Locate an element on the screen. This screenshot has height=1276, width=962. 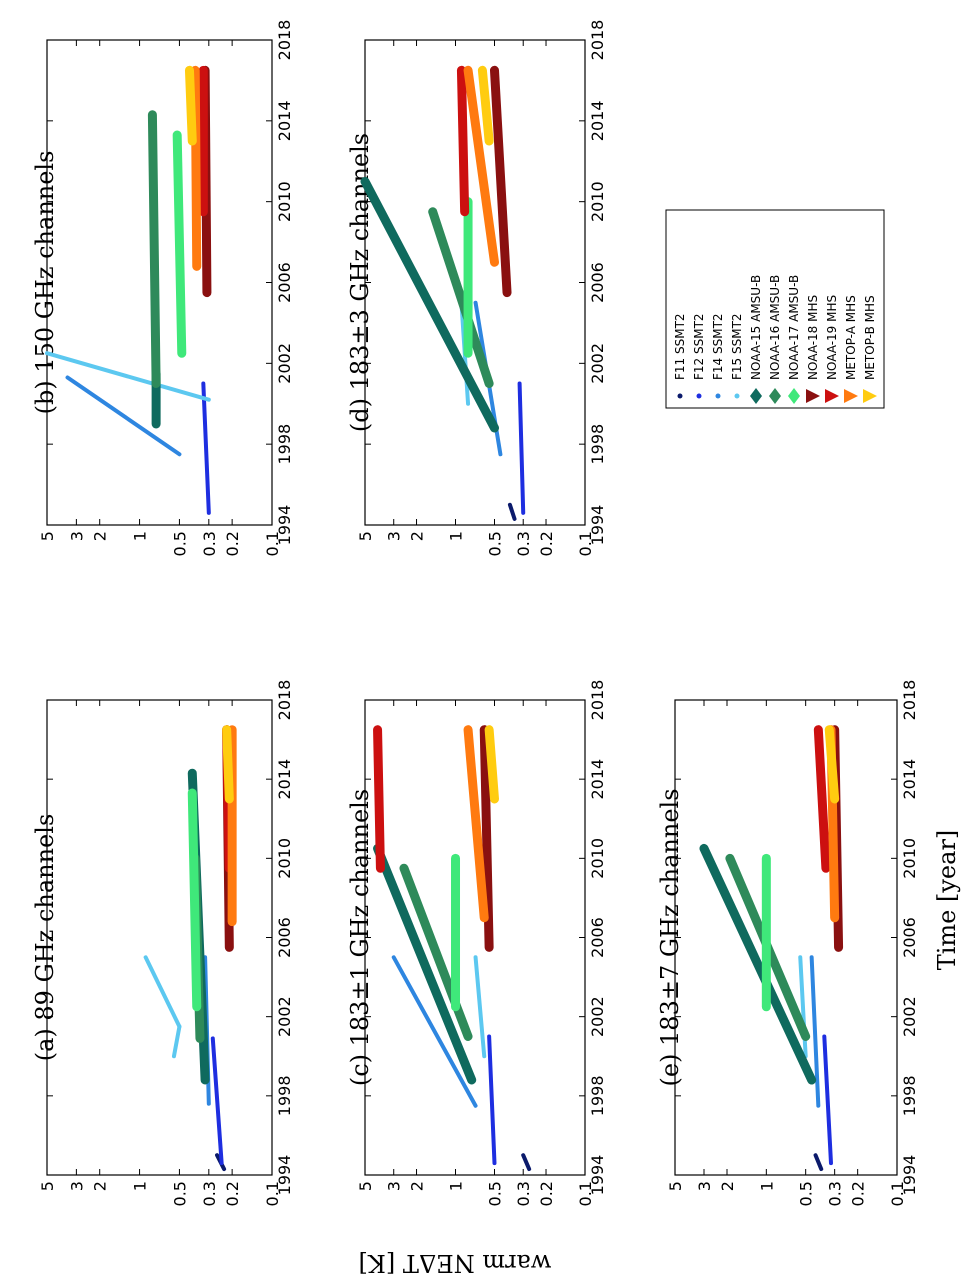
legend-entry: F15 SSMT2 is located at coordinates (737, 356).